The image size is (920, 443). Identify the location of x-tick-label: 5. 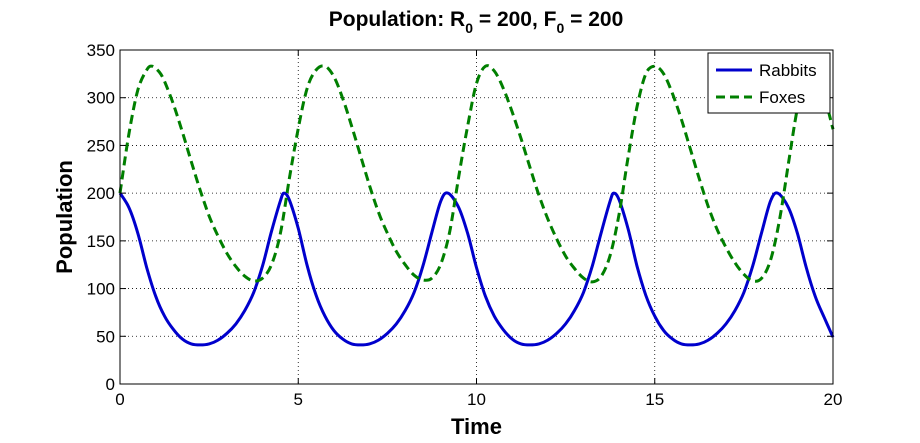
(298, 399).